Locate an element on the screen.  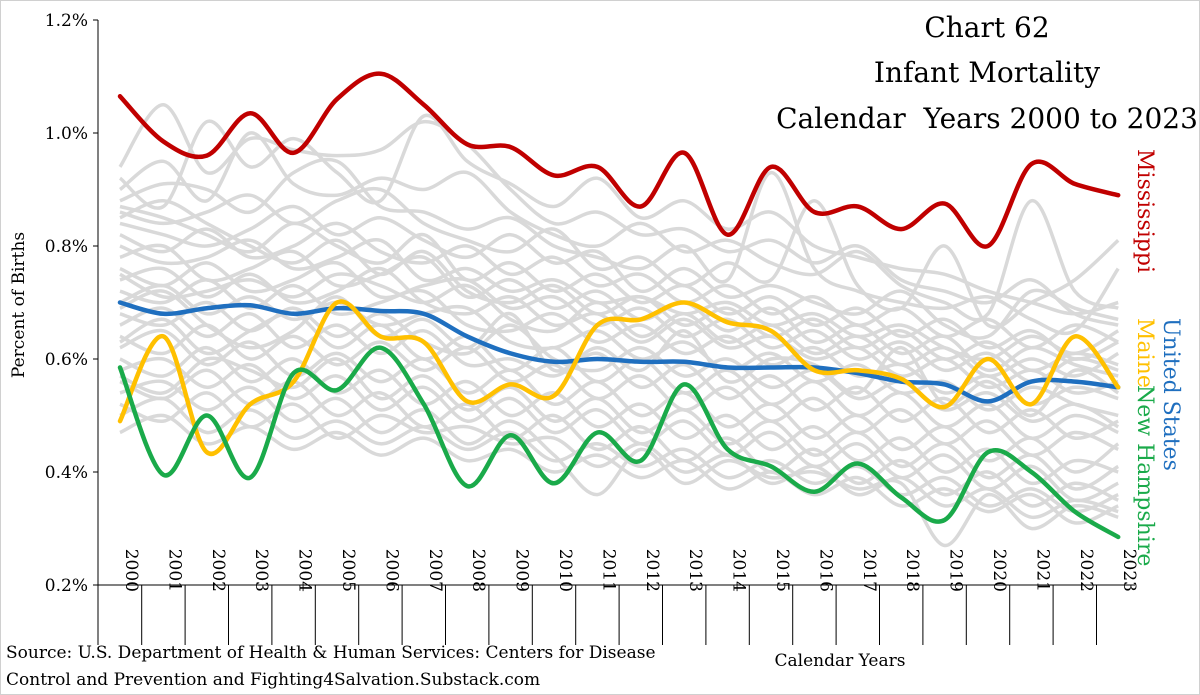
x-tick-label: 2000 is located at coordinates (131, 570).